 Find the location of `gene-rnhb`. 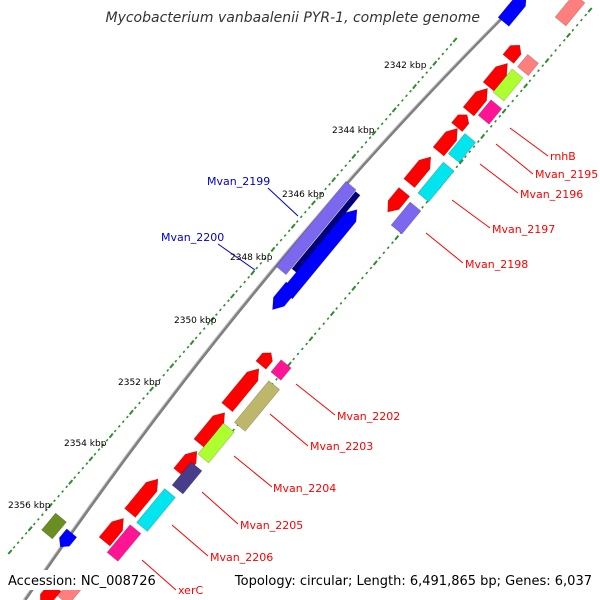

gene-rnhb is located at coordinates (475, 102).